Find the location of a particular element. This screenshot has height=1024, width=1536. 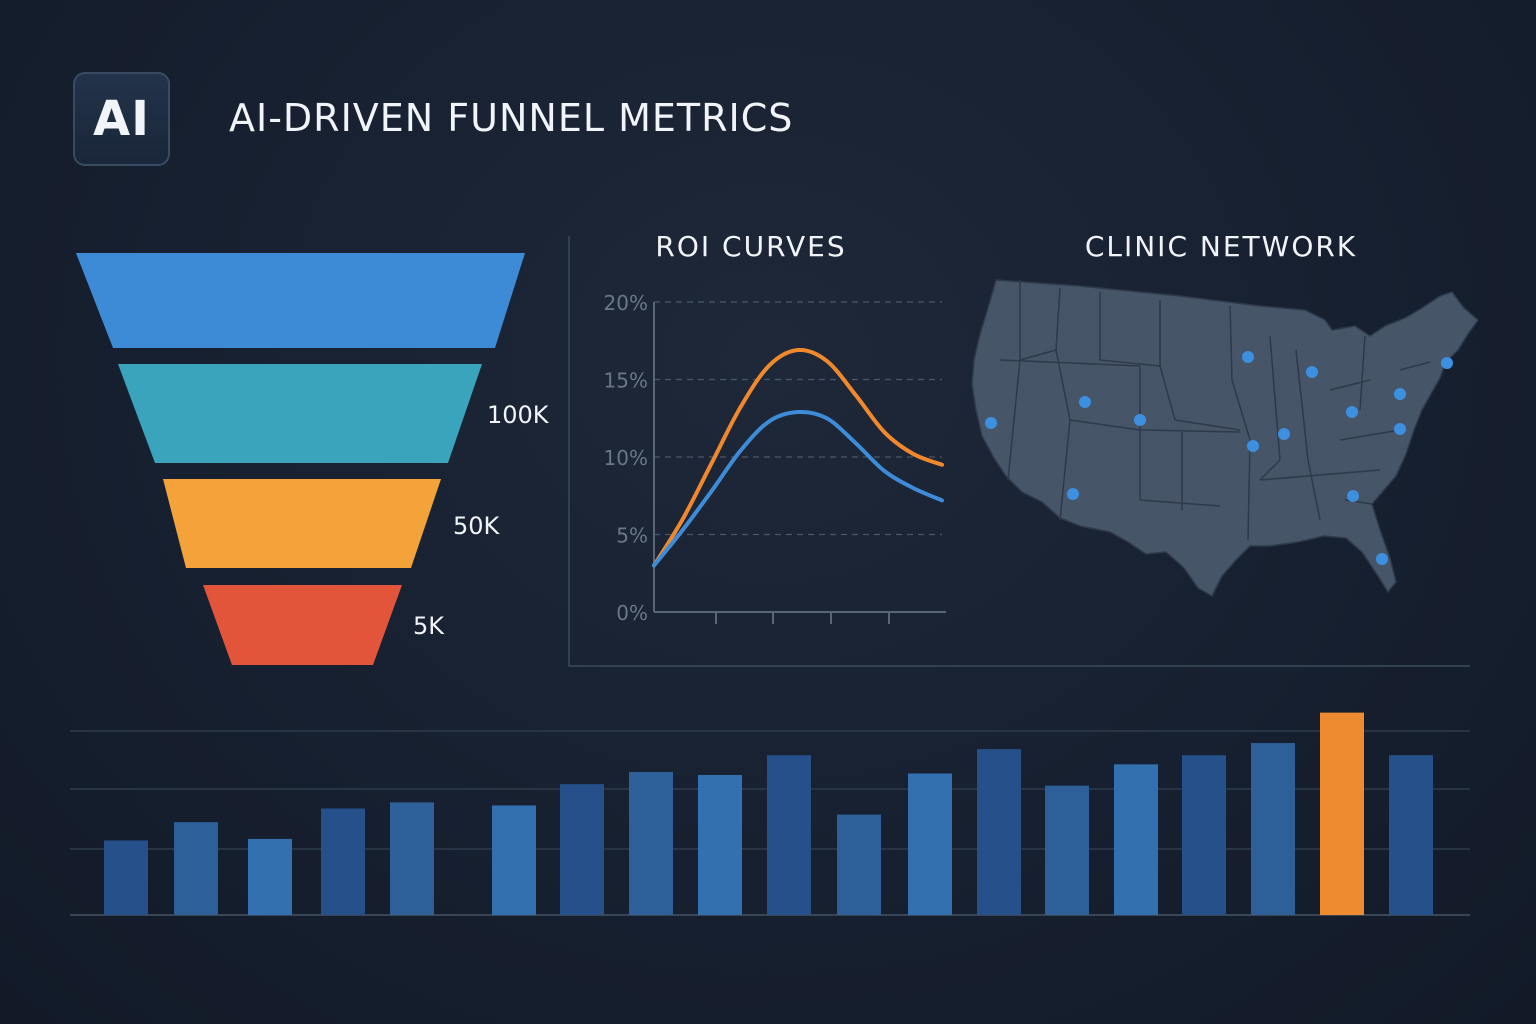

bar-highlight is located at coordinates (1342, 813).